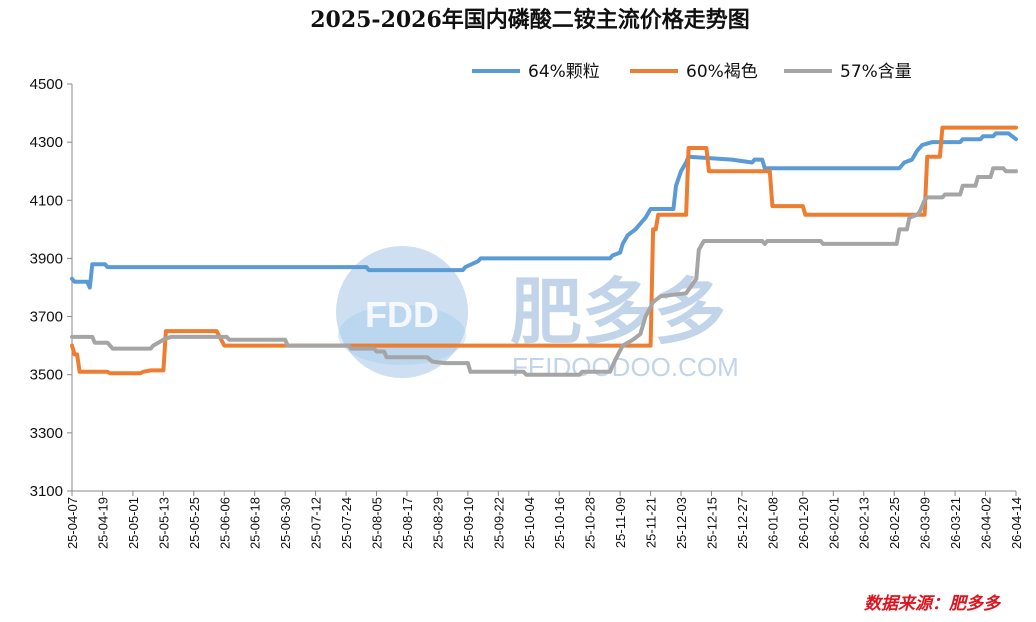 The width and height of the screenshot is (1036, 622). What do you see at coordinates (46, 200) in the screenshot?
I see `y-tick-label: 4100` at bounding box center [46, 200].